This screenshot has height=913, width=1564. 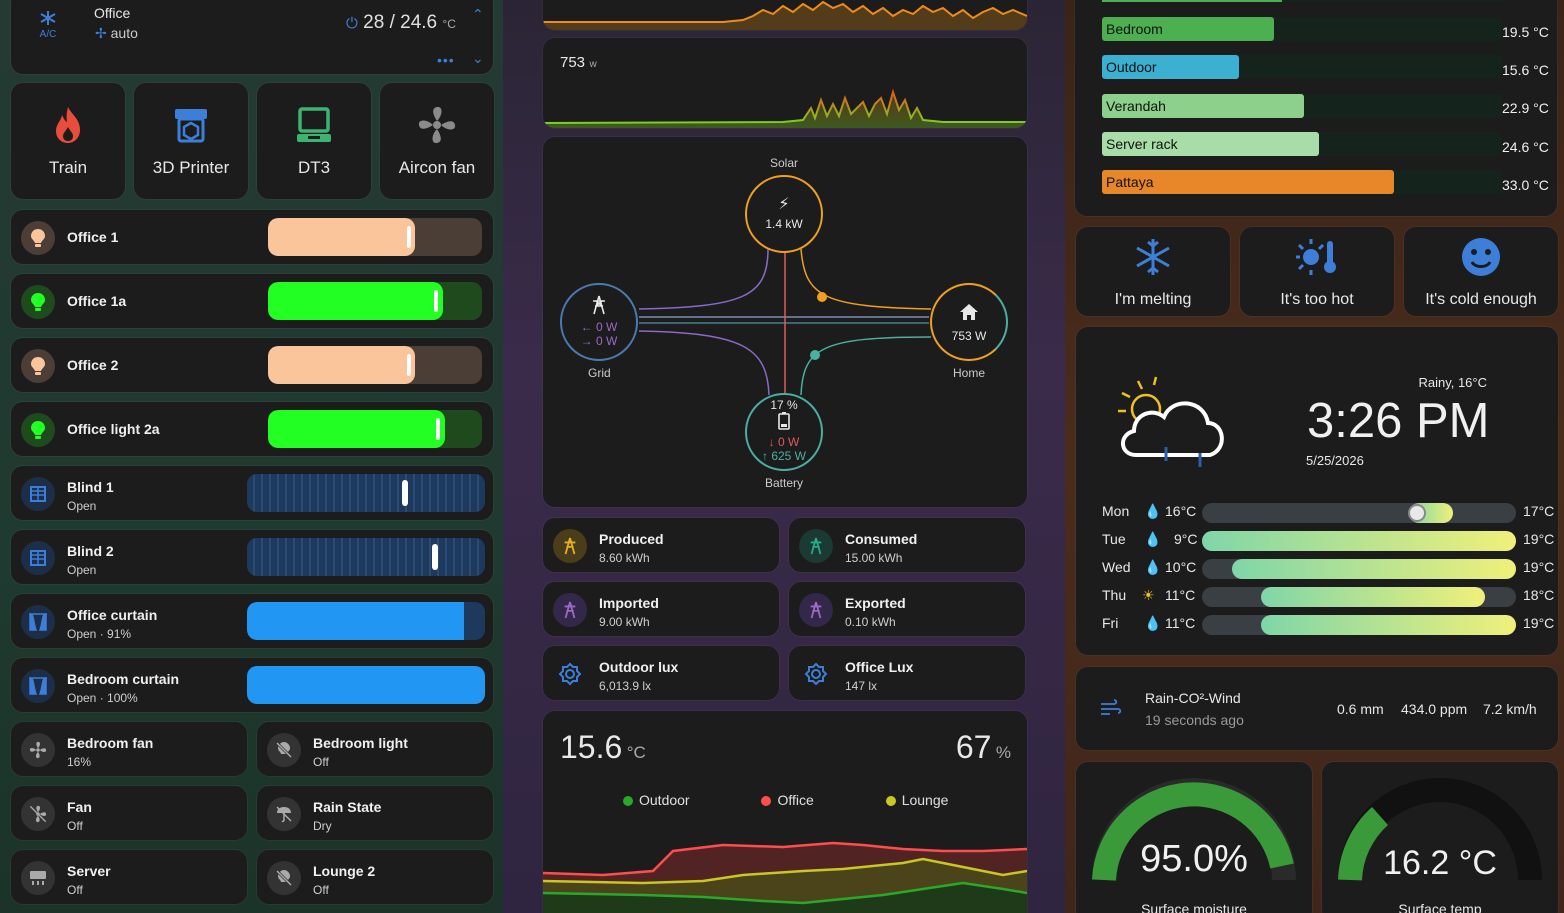 I want to click on solar-node: ⚡ 1.4 kW, so click(x=784, y=214).